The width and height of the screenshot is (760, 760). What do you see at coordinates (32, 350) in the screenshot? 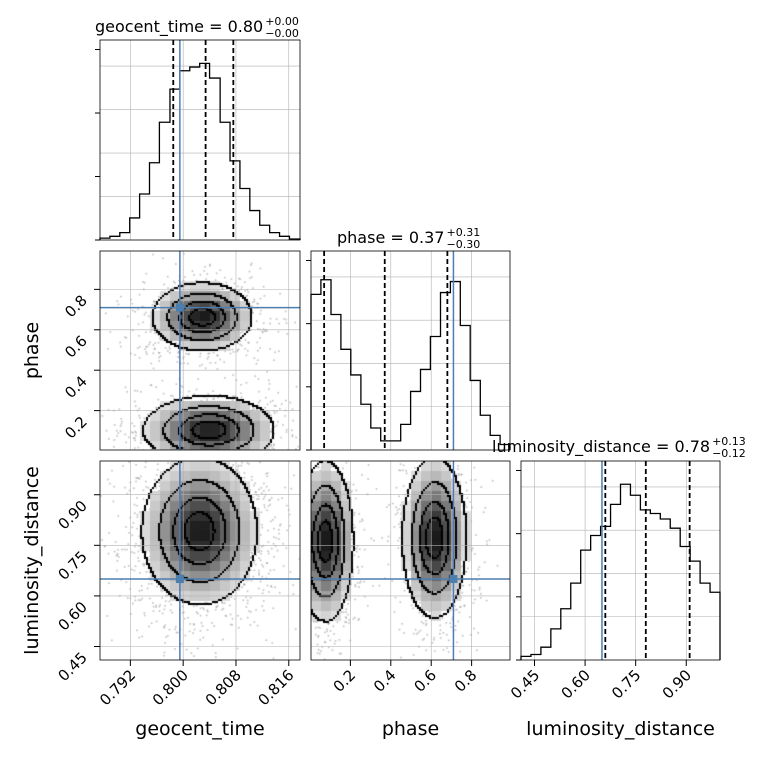
I see `y-axis-label-phase: phase` at bounding box center [32, 350].